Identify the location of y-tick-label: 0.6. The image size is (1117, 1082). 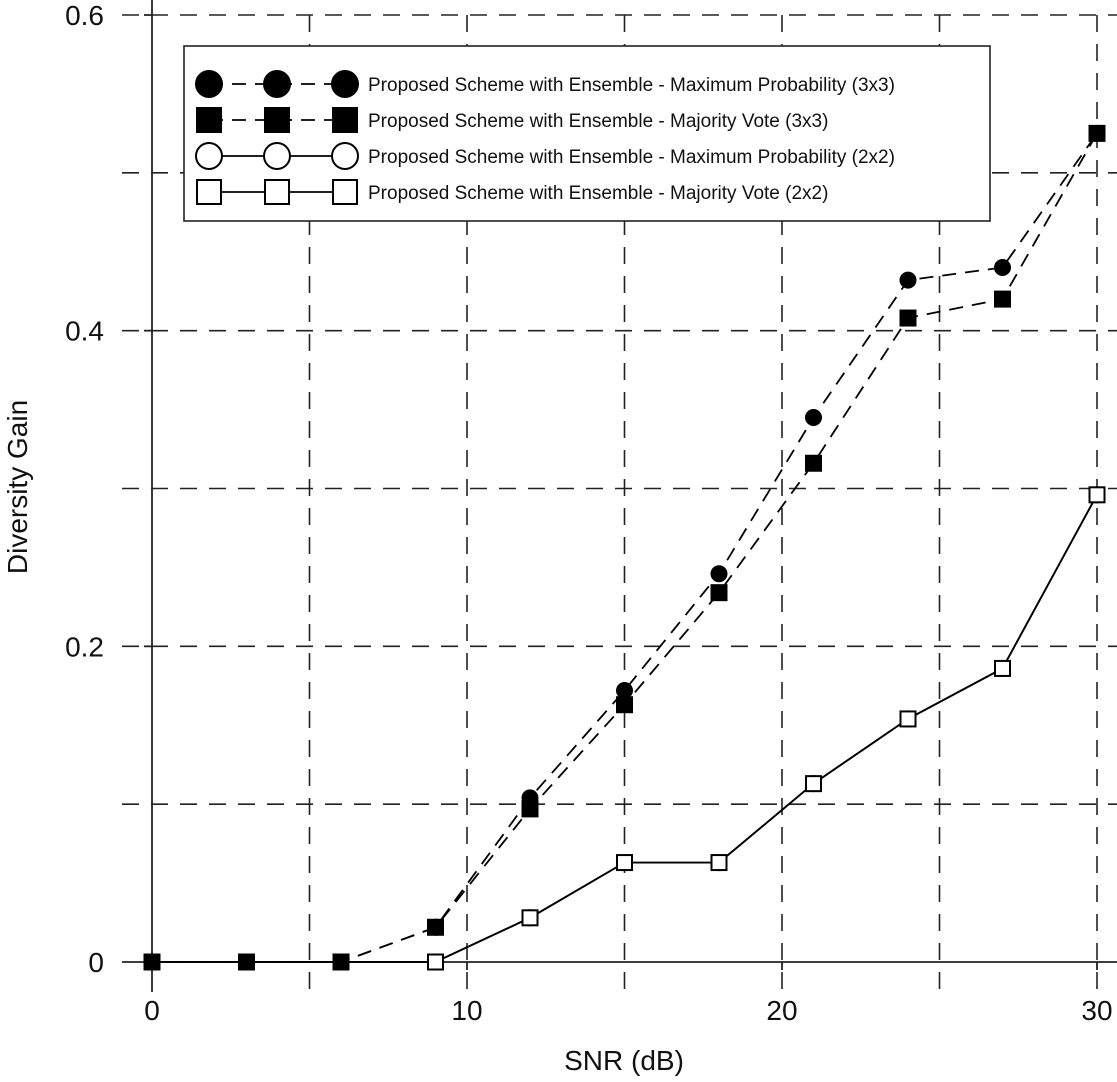
(84, 15).